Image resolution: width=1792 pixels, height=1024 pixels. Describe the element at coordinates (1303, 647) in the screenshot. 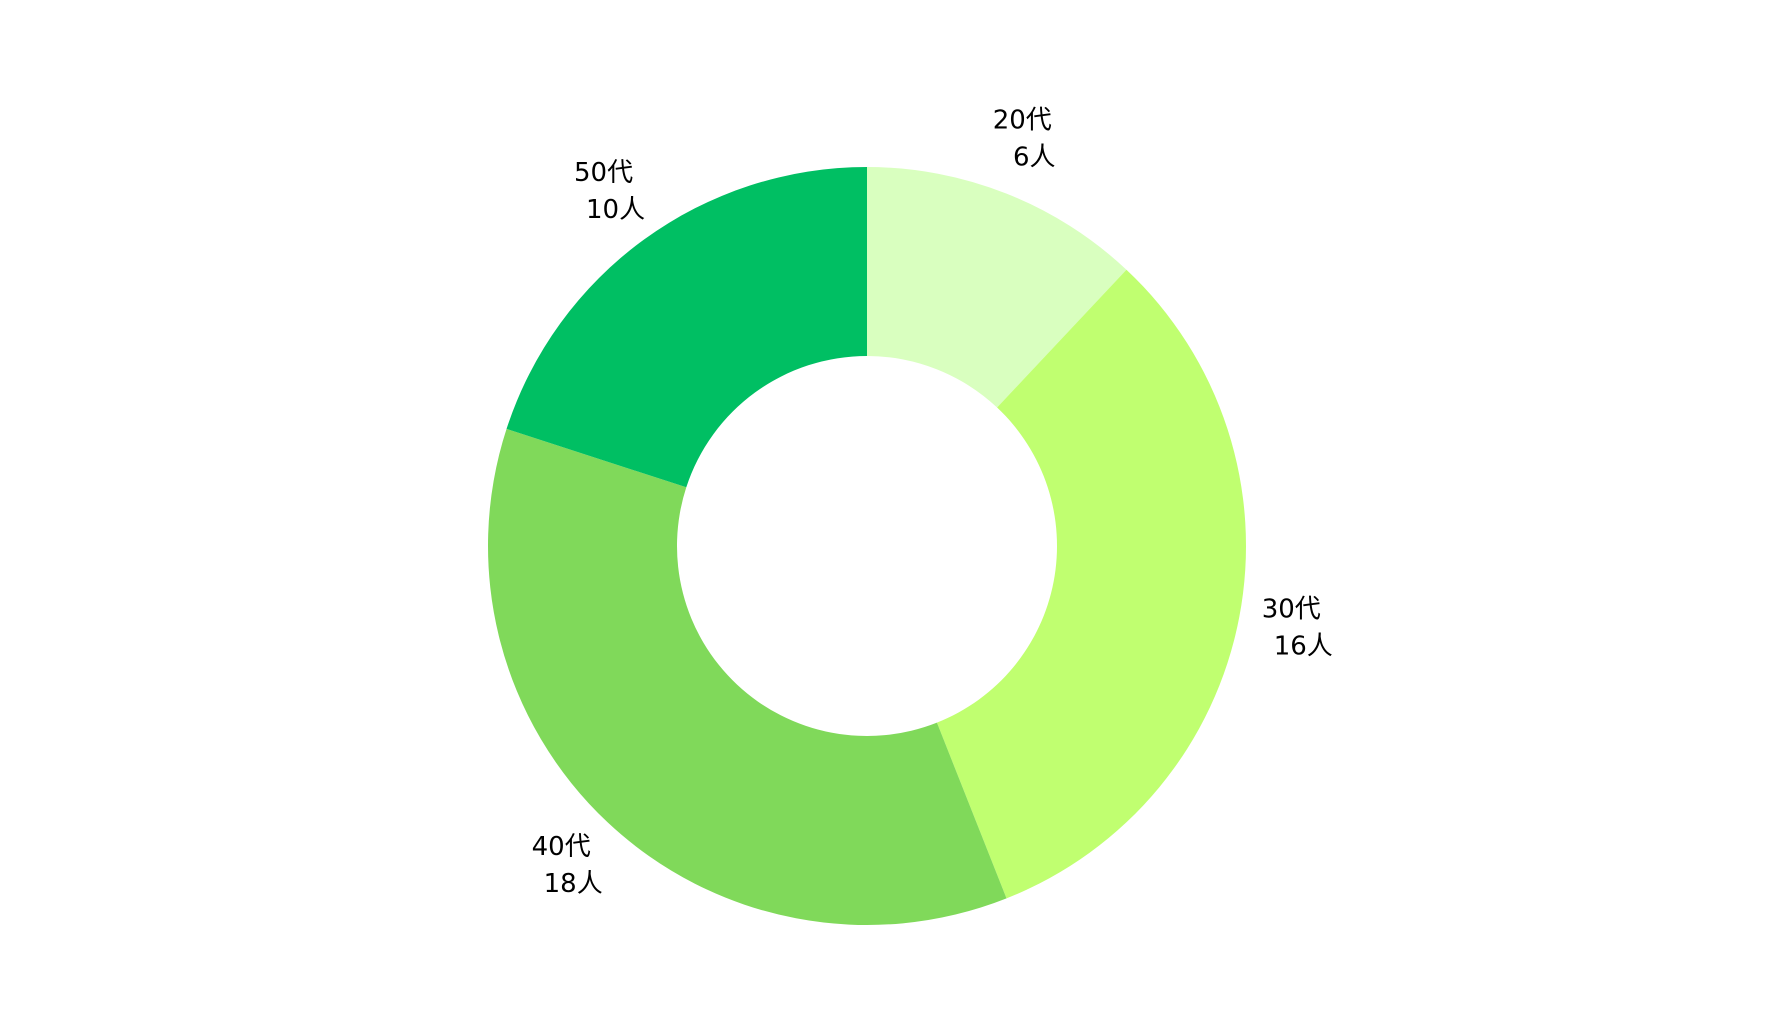

I see `slice-value-label: 16人` at that location.